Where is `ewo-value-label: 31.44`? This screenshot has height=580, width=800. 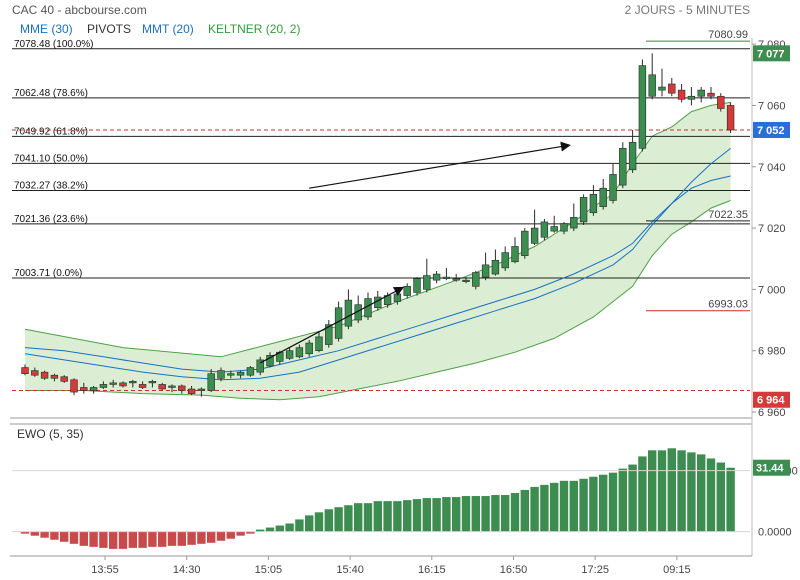
ewo-value-label: 31.44 is located at coordinates (770, 469).